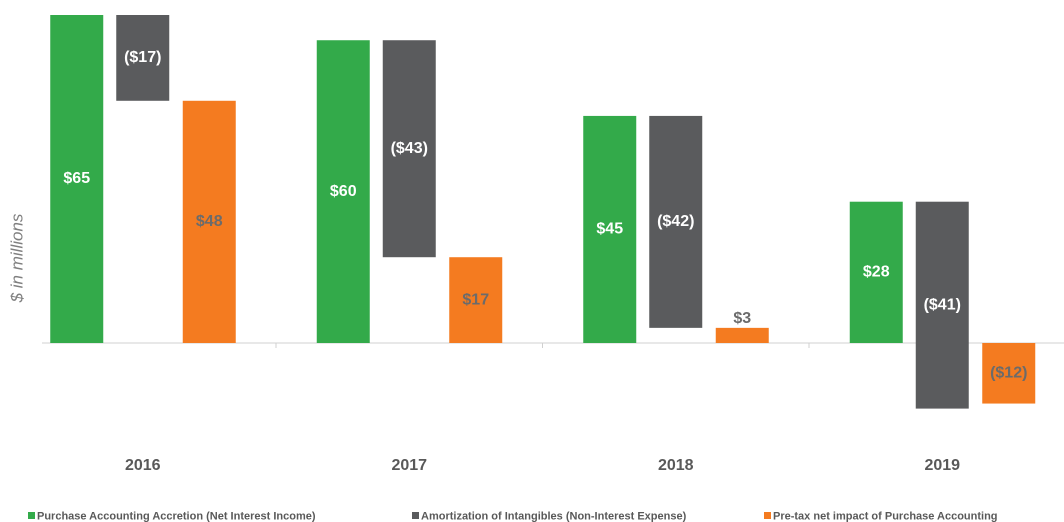 This screenshot has height=522, width=1064. Describe the element at coordinates (143, 465) in the screenshot. I see `x-tick-label: 2016` at that location.